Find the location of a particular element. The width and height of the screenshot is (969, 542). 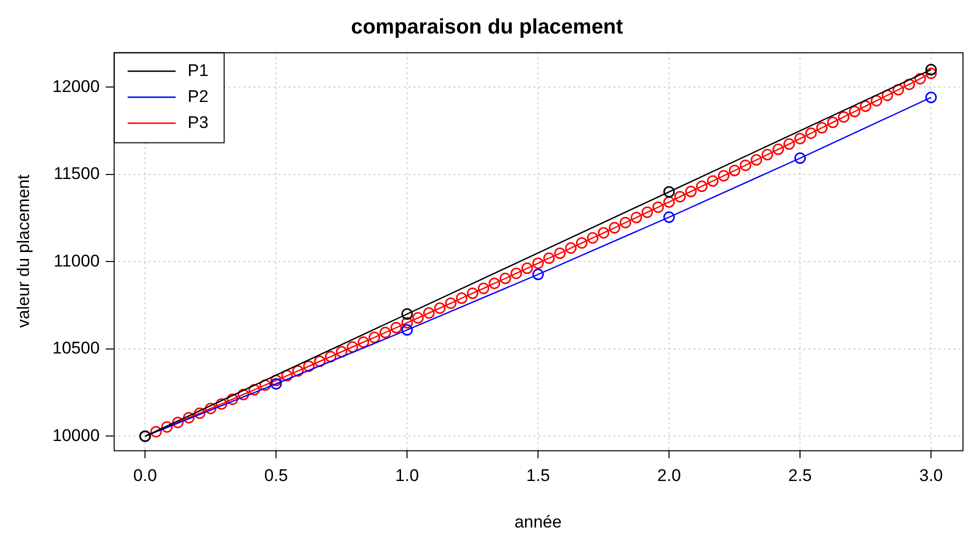

y-axis-title: valeur du placement is located at coordinates (23, 251).